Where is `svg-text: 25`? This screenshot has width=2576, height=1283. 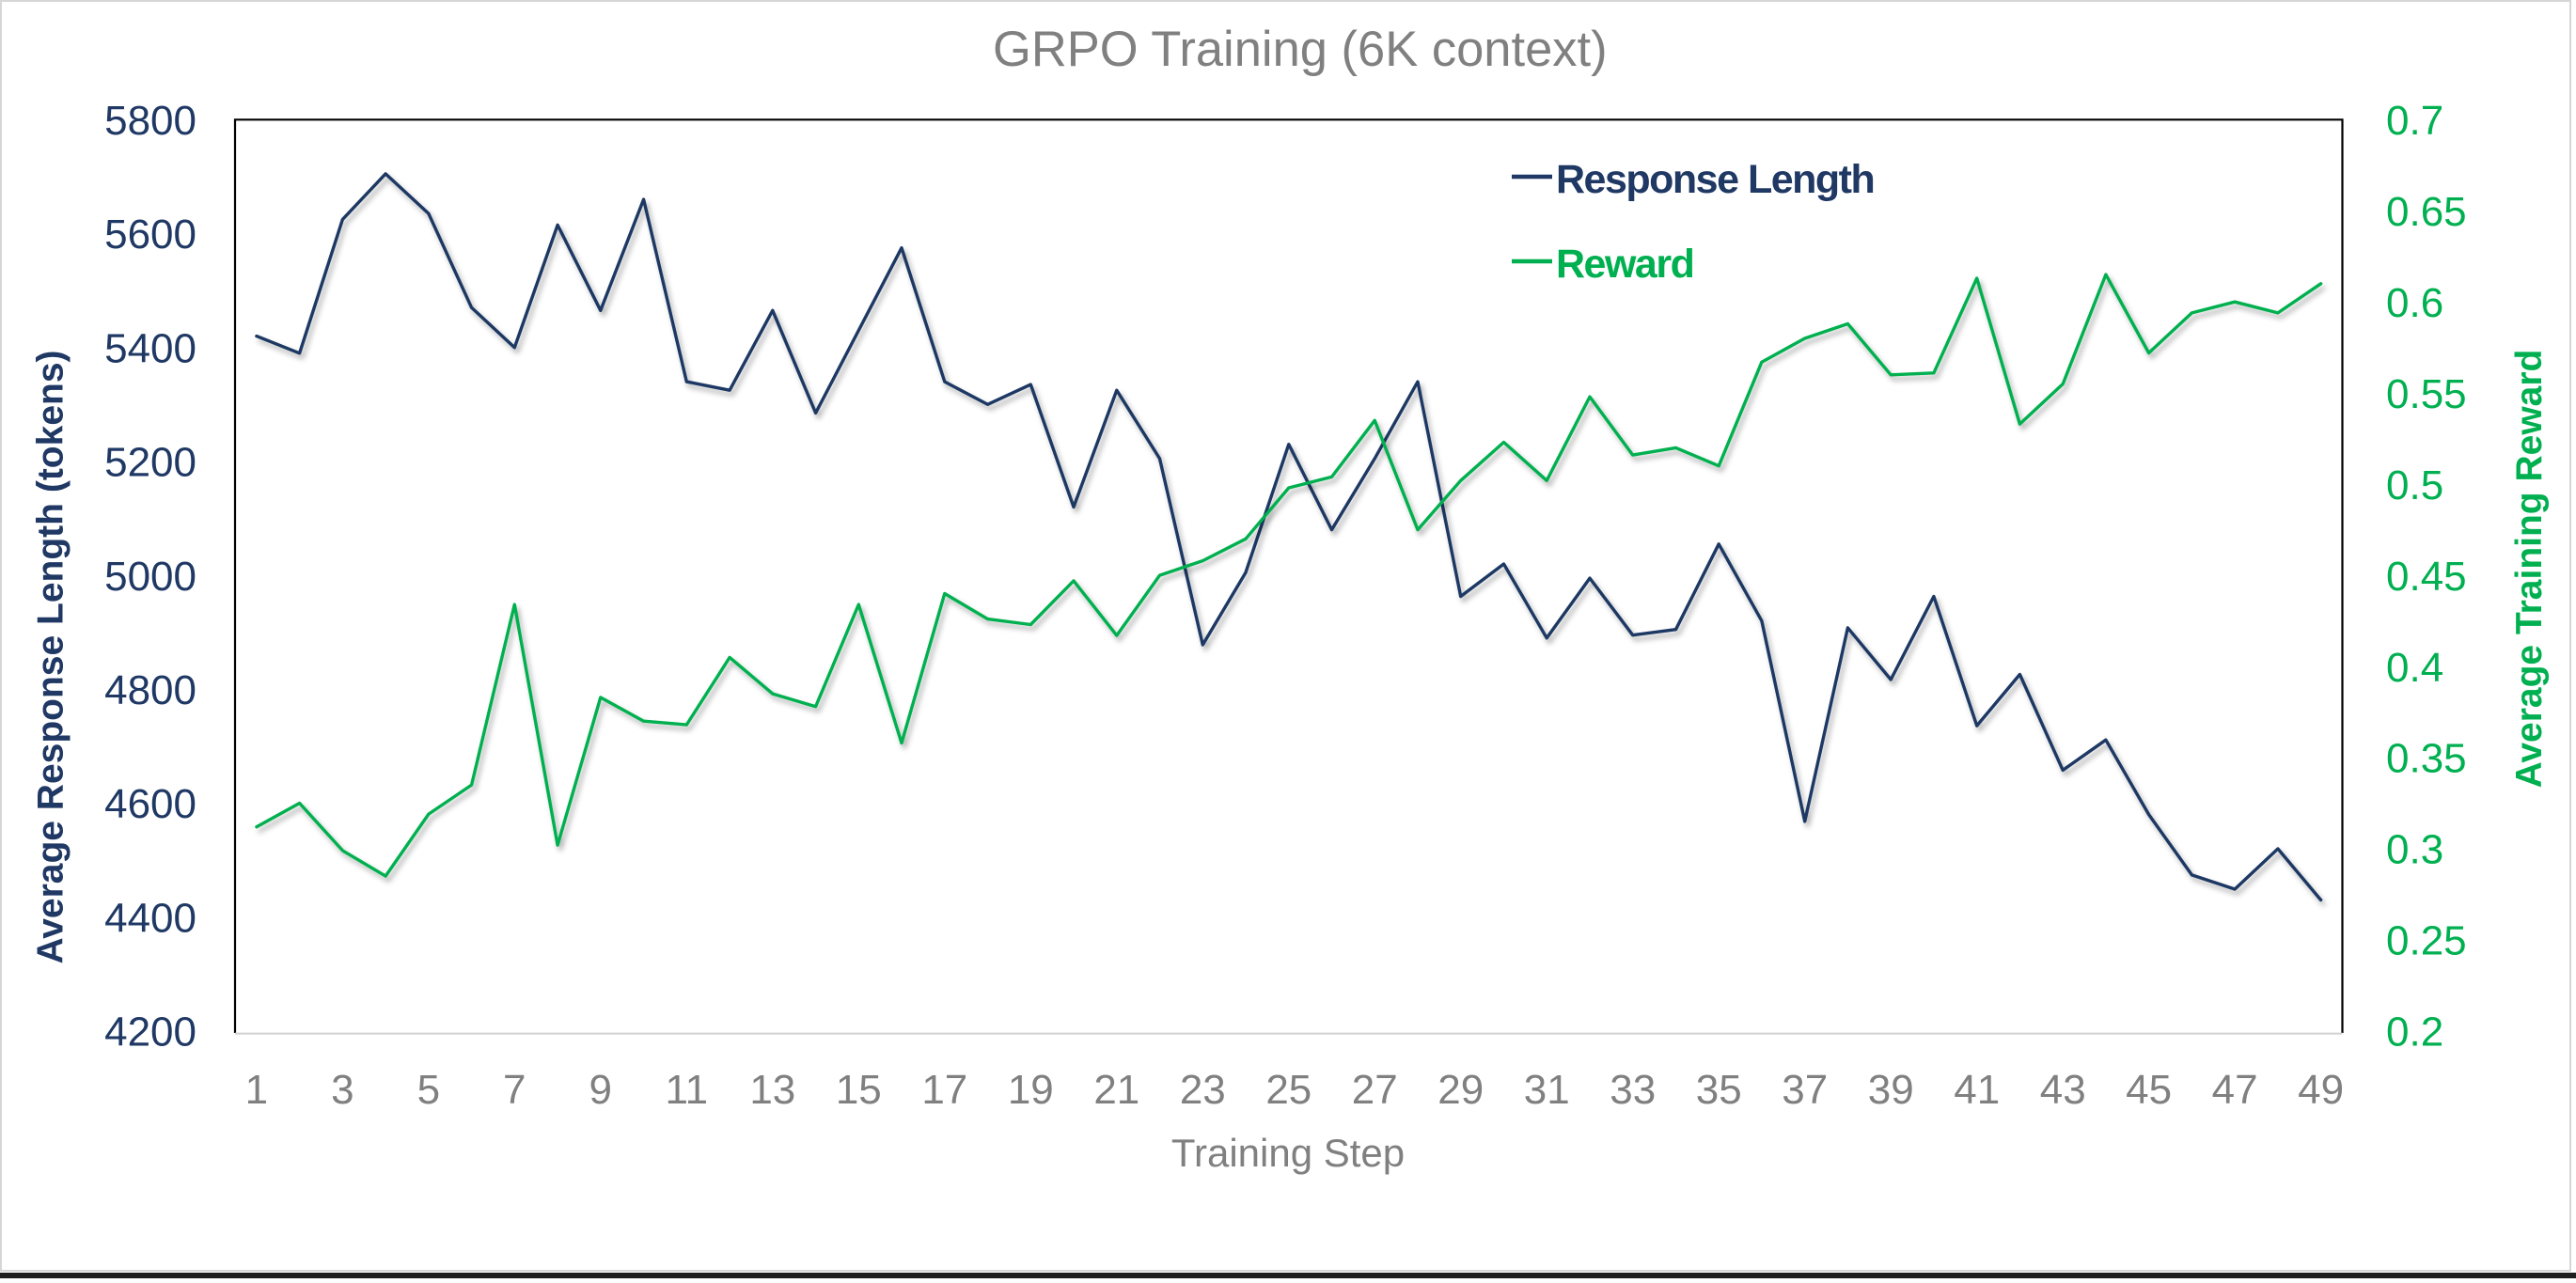 svg-text: 25 is located at coordinates (1289, 1090).